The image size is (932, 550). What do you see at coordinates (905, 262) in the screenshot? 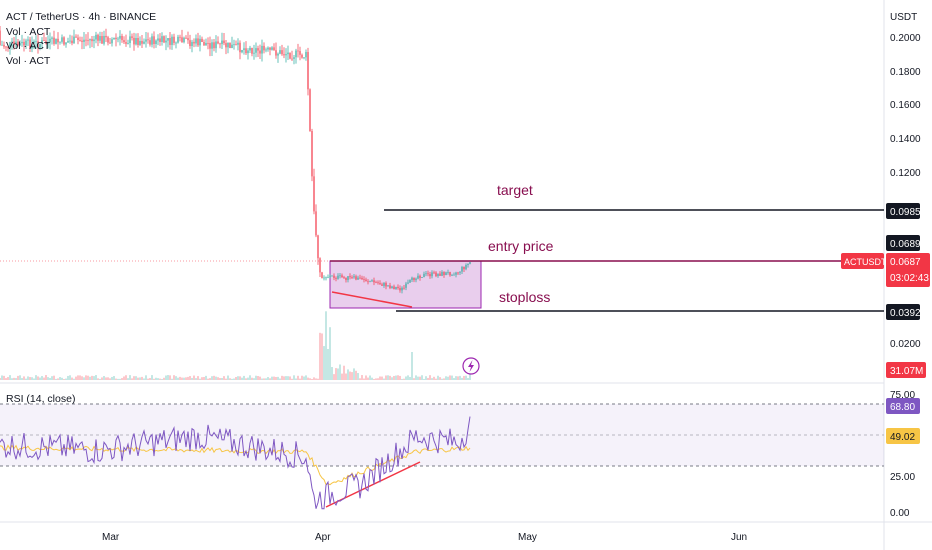
I see `last-price-label: 0.0687` at bounding box center [905, 262].